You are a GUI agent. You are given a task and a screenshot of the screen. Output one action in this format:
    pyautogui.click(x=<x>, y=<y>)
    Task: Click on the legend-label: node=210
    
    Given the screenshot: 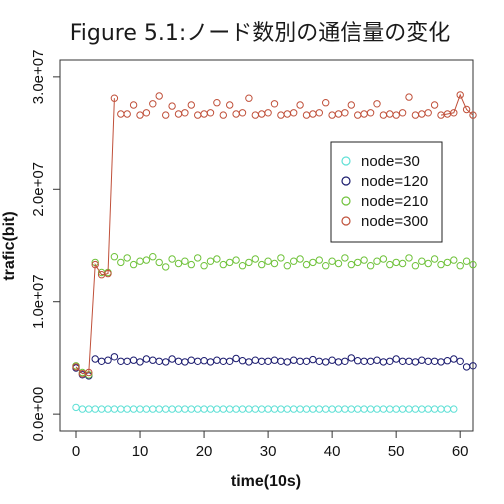 What is the action you would take?
    pyautogui.click(x=394, y=201)
    